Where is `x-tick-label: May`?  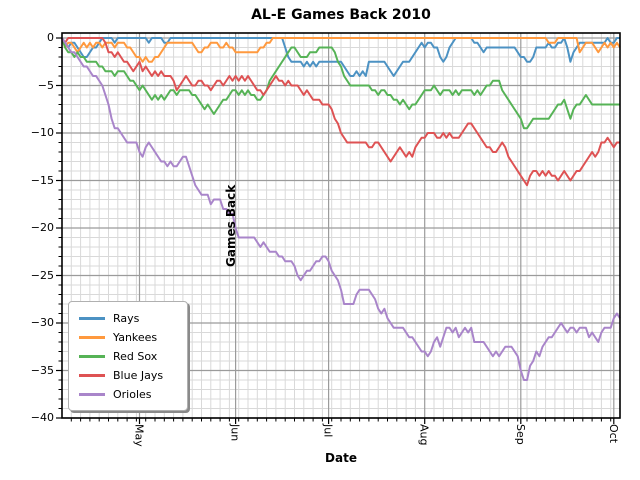
x-tick-label: May is located at coordinates (139, 435).